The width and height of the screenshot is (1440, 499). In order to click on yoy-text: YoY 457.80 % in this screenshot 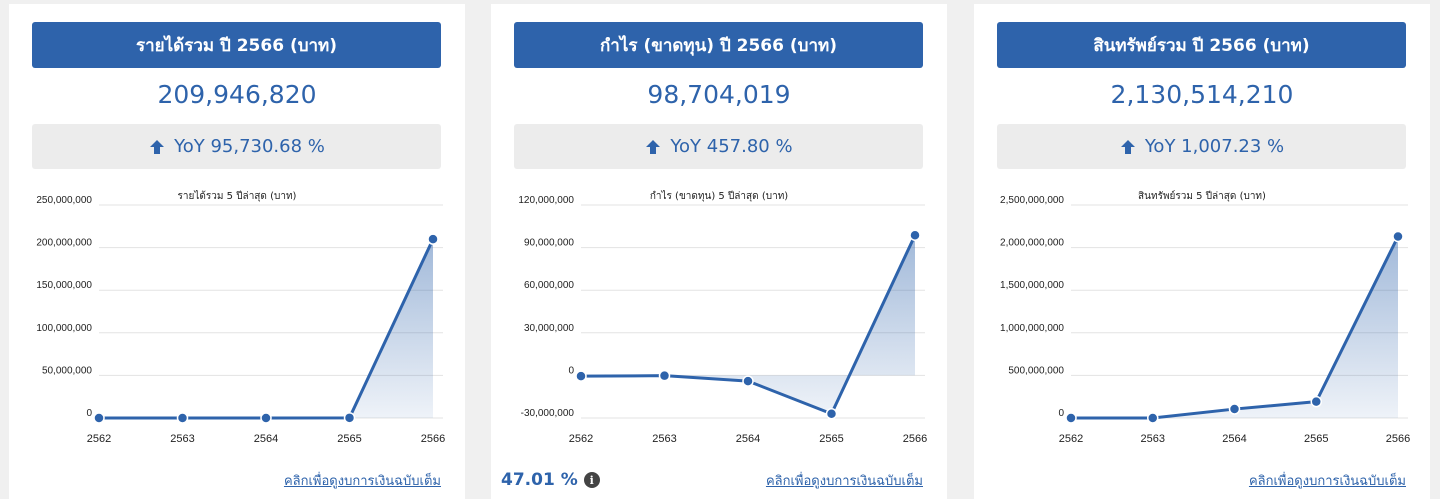, I will do `click(731, 146)`.